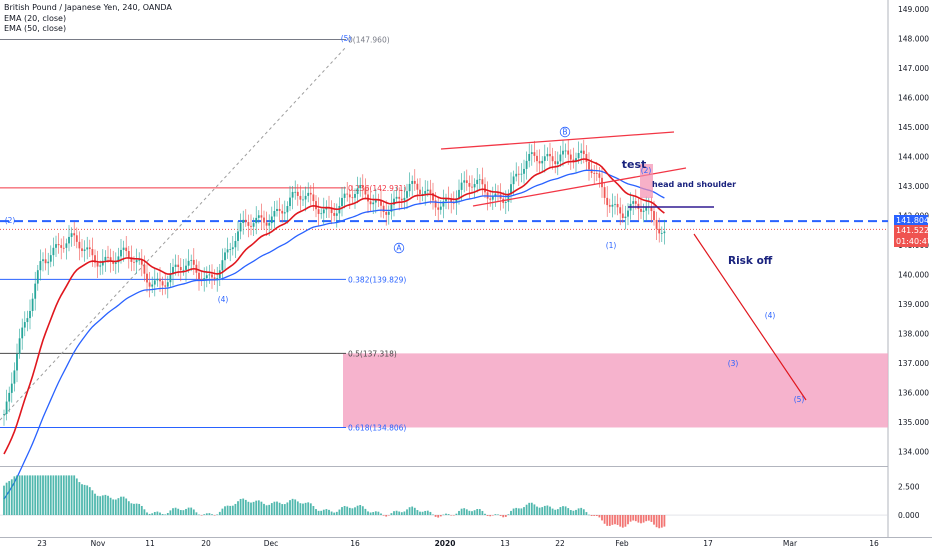  Describe the element at coordinates (355, 543) in the screenshot. I see `x-tick-label: 16` at that location.